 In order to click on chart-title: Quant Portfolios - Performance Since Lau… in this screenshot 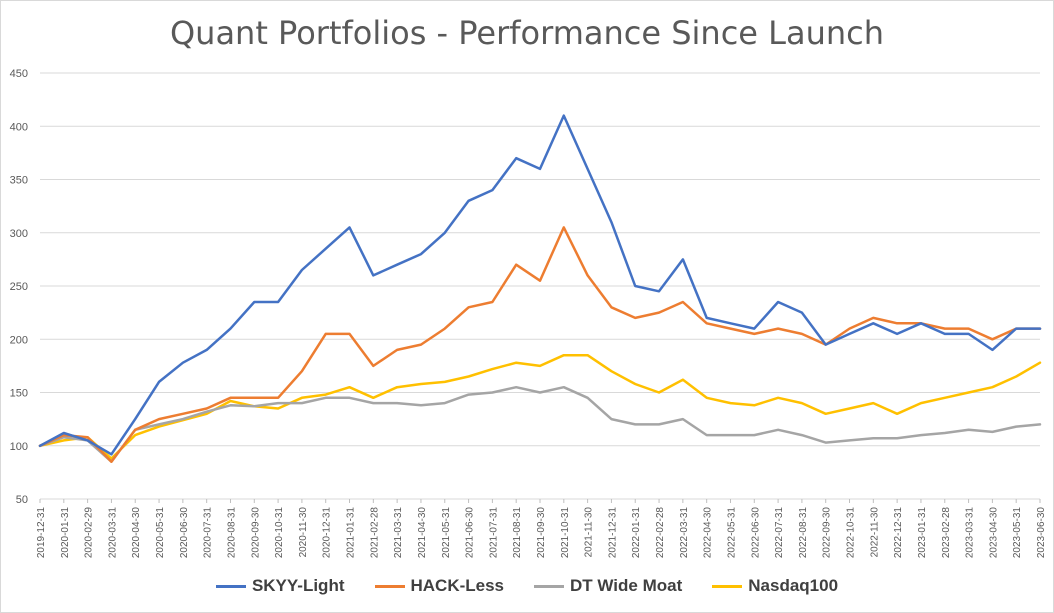, I will do `click(527, 33)`.